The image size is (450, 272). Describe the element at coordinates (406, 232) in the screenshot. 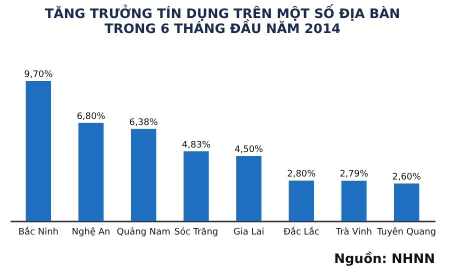

I see `x-tick-label: Tuyên Quang` at that location.